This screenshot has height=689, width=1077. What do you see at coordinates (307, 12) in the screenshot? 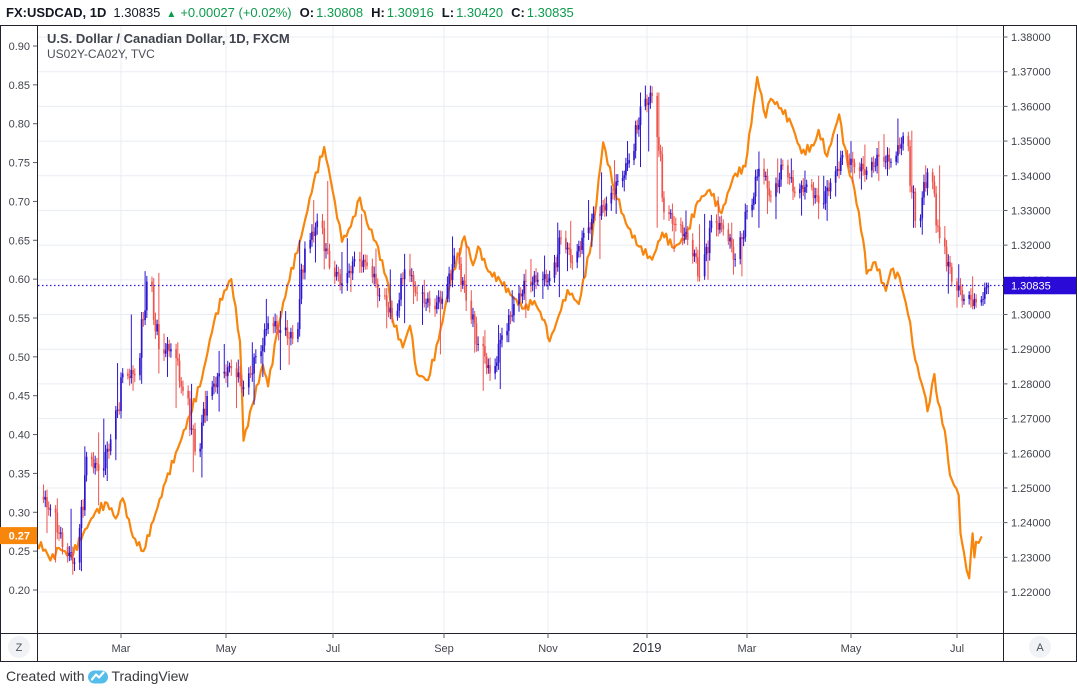
I see `open-label: O:` at bounding box center [307, 12].